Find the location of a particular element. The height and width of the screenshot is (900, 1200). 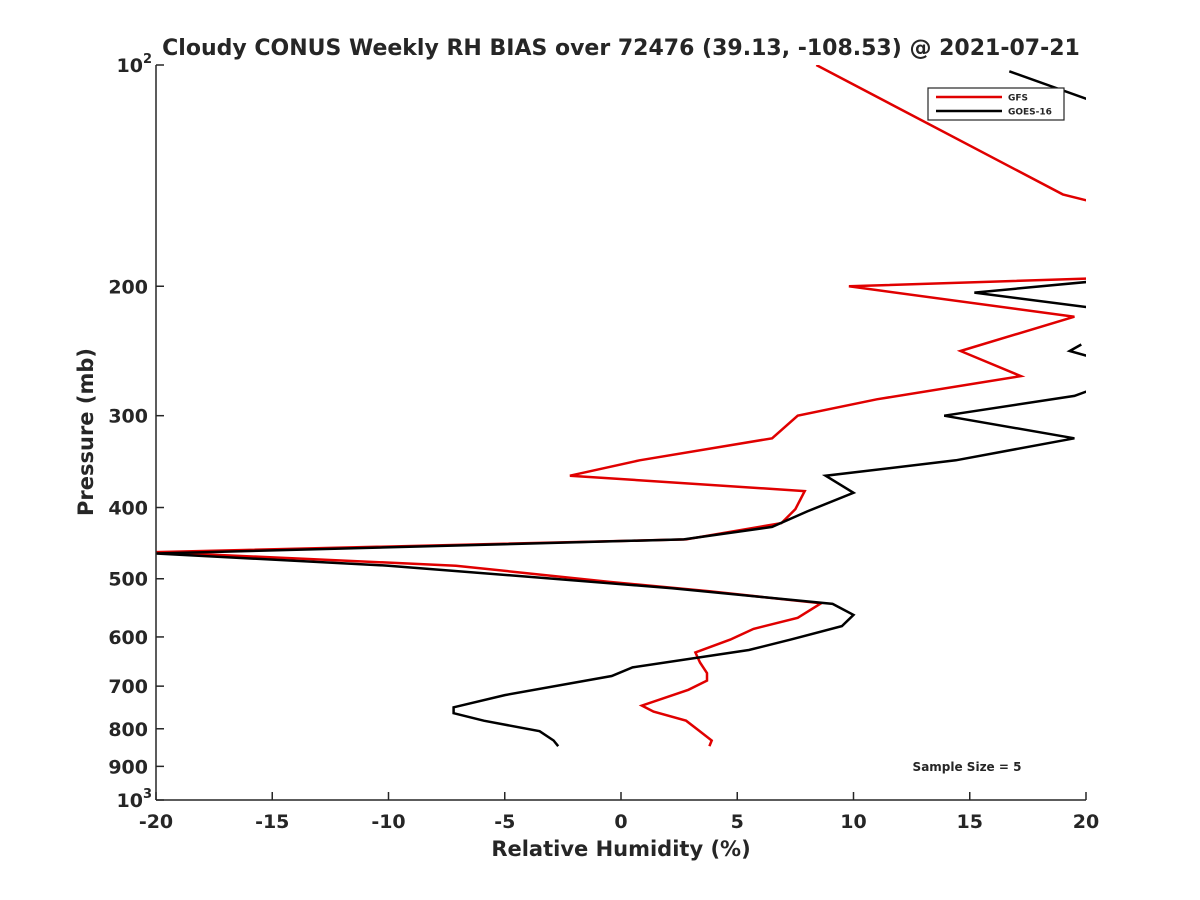

y-tick-label: 300 is located at coordinates (128, 417).